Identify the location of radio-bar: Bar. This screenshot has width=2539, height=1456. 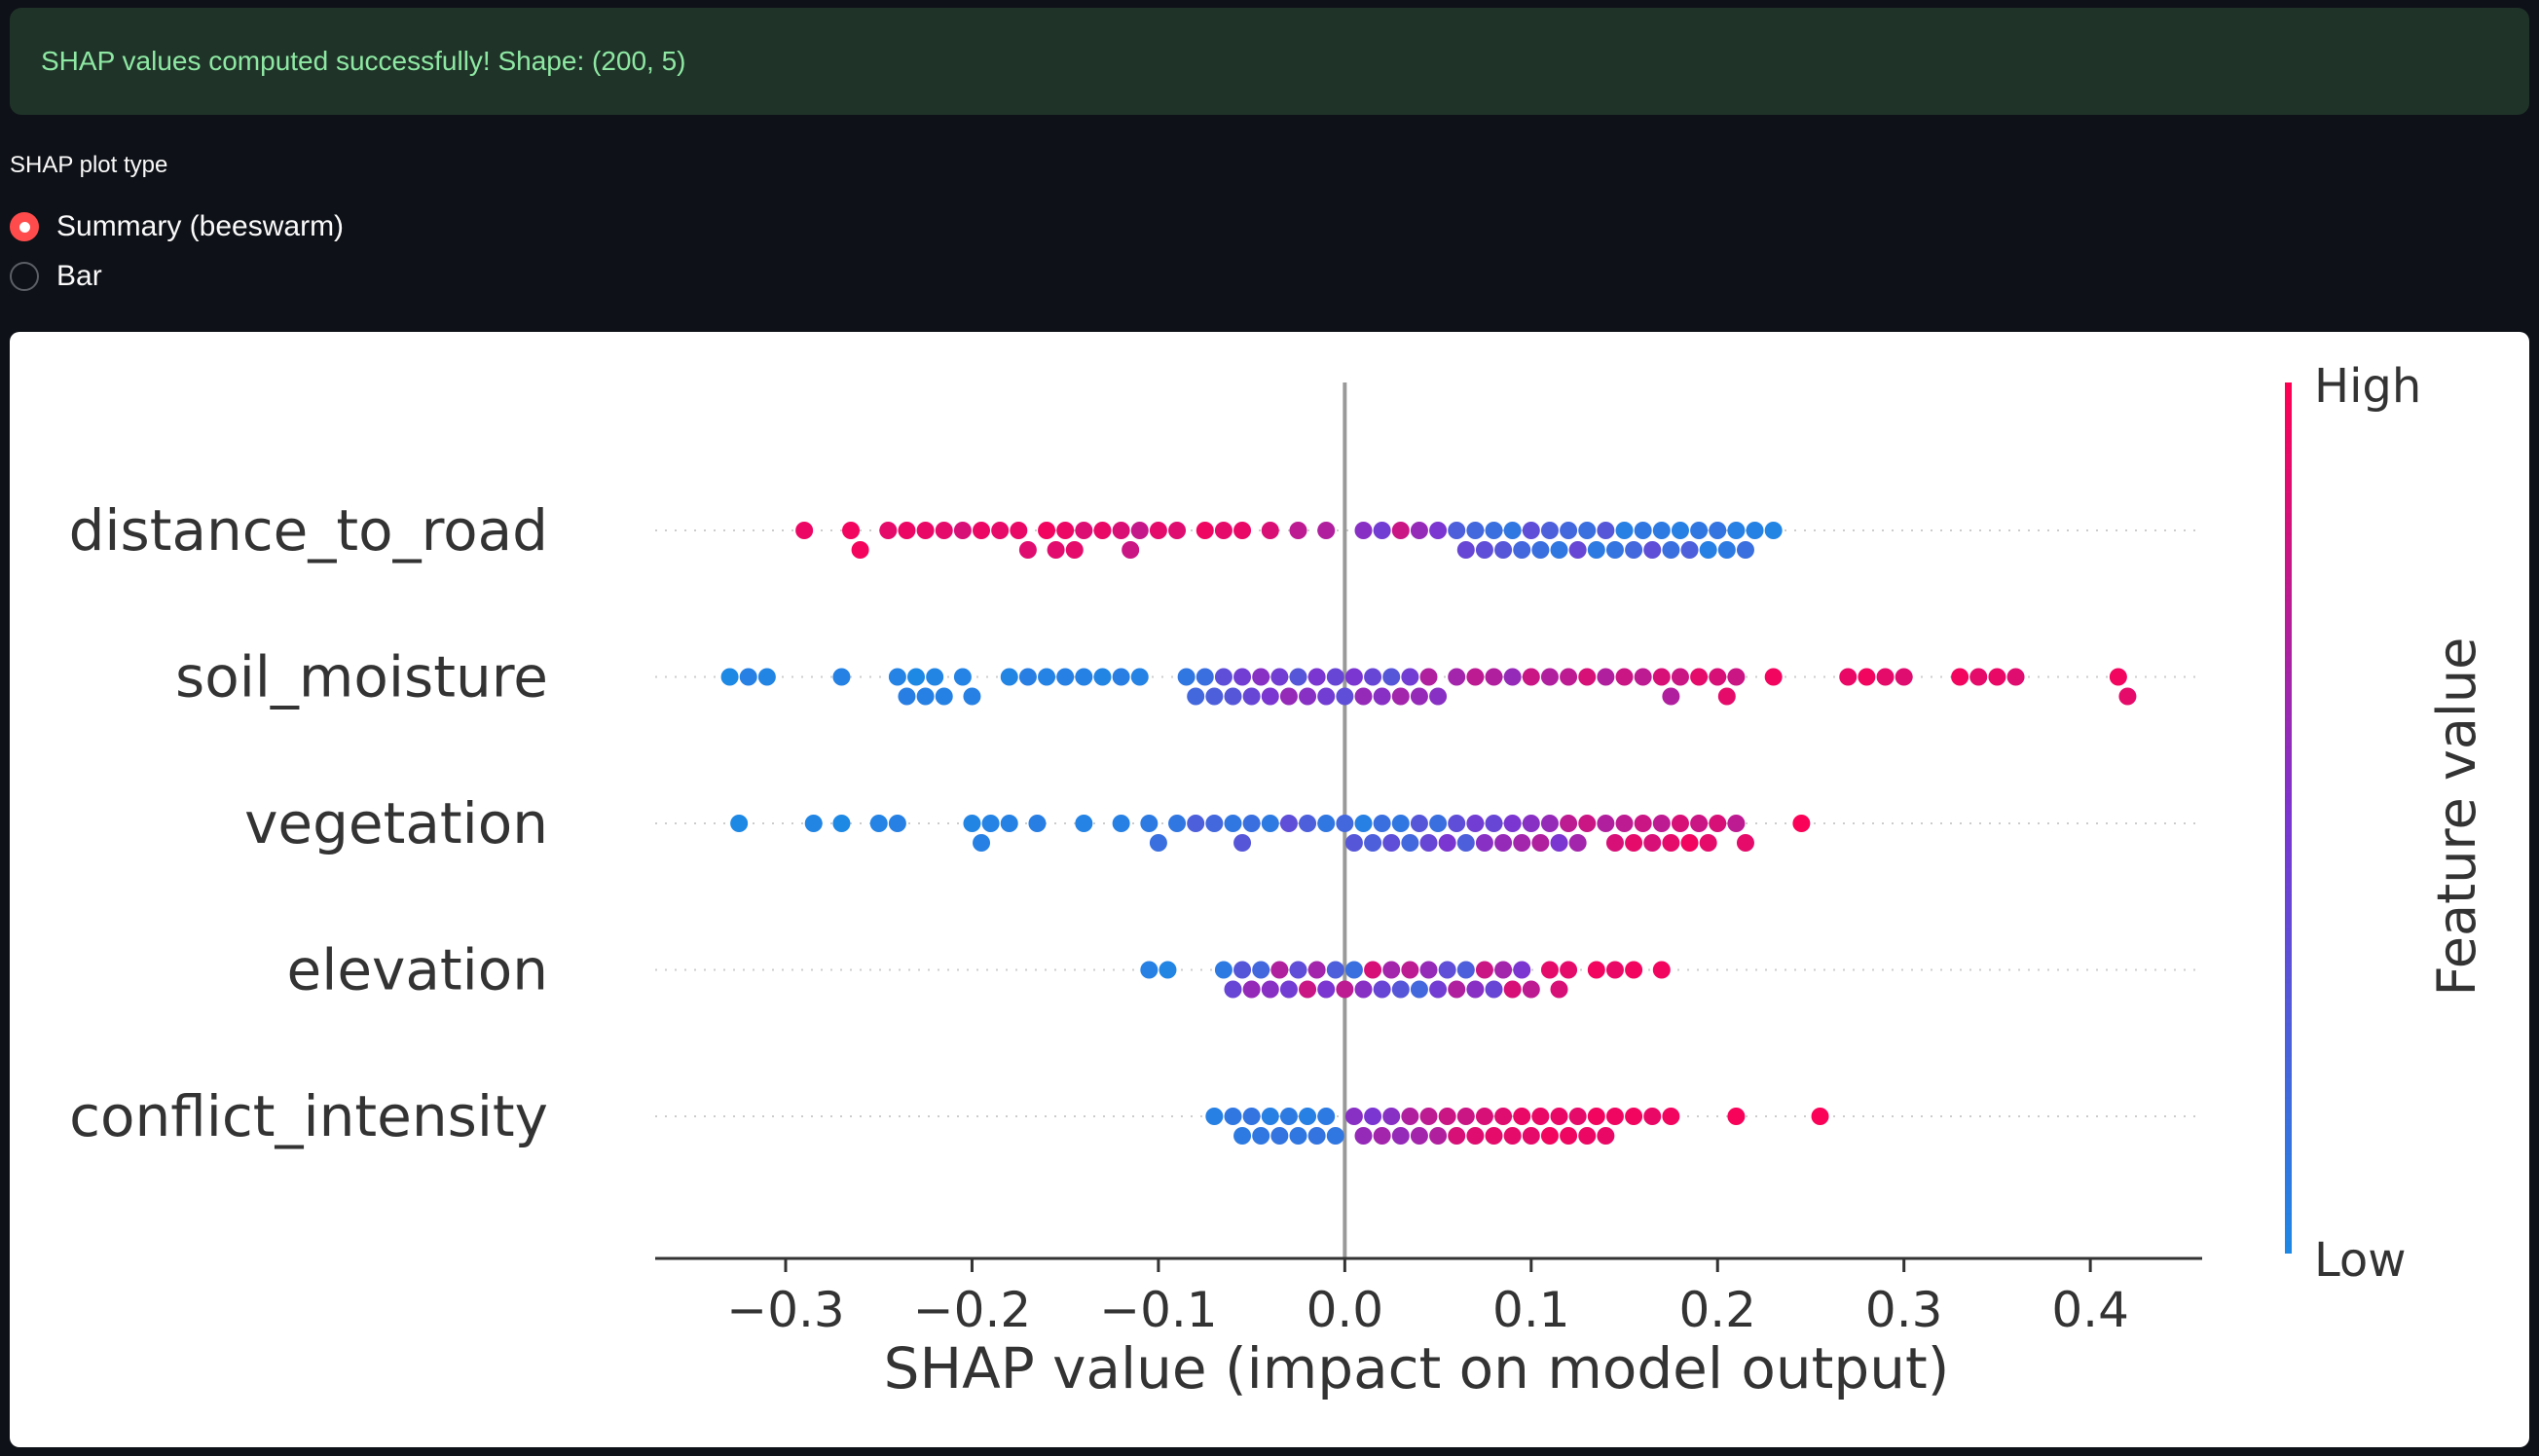
(56, 276).